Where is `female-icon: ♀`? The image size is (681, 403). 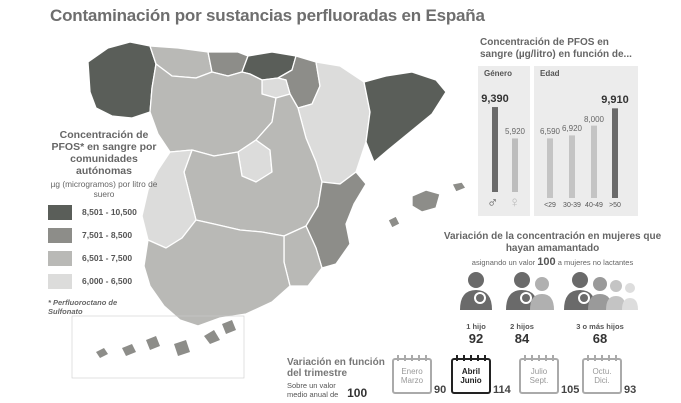 female-icon: ♀ is located at coordinates (515, 202).